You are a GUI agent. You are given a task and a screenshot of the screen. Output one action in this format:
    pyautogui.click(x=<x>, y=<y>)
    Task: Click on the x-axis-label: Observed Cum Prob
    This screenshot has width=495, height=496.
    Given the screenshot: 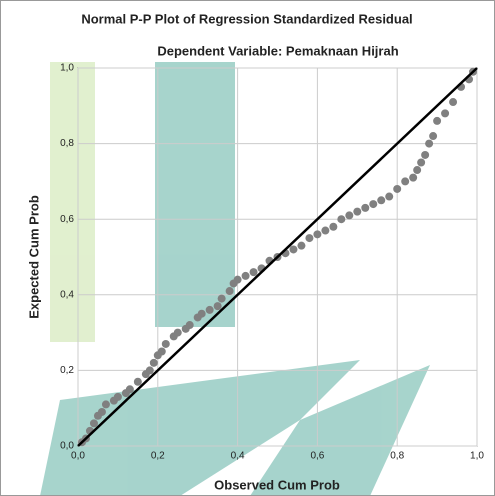 What is the action you would take?
    pyautogui.click(x=277, y=484)
    